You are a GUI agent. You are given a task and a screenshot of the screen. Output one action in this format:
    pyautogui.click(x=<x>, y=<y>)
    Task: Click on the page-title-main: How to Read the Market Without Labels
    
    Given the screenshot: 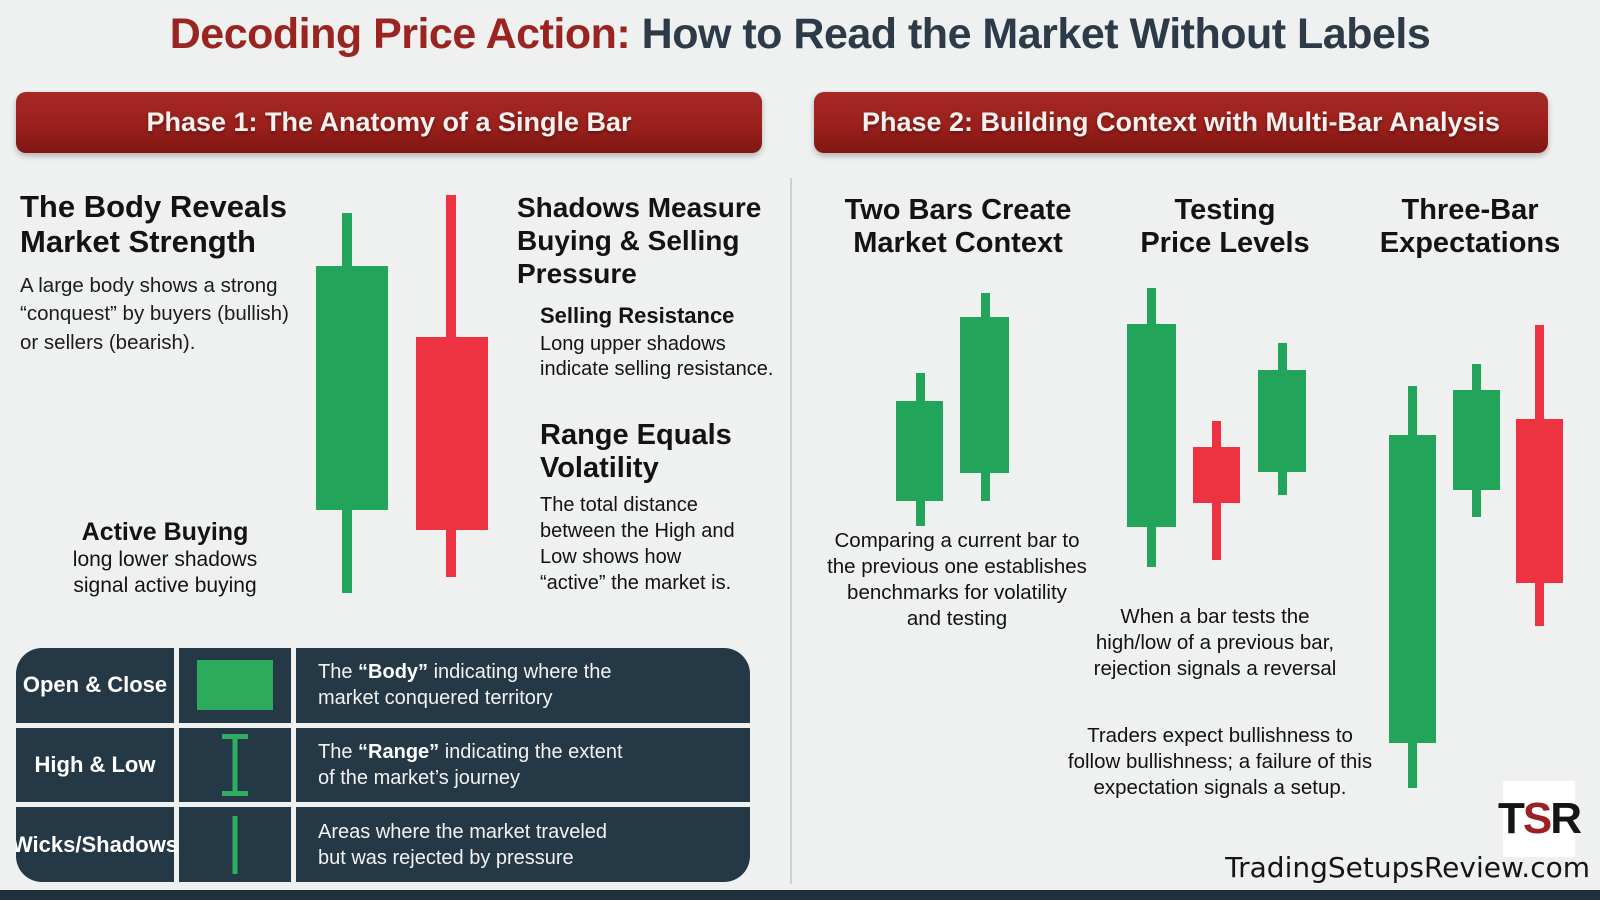 What is the action you would take?
    pyautogui.click(x=1030, y=34)
    